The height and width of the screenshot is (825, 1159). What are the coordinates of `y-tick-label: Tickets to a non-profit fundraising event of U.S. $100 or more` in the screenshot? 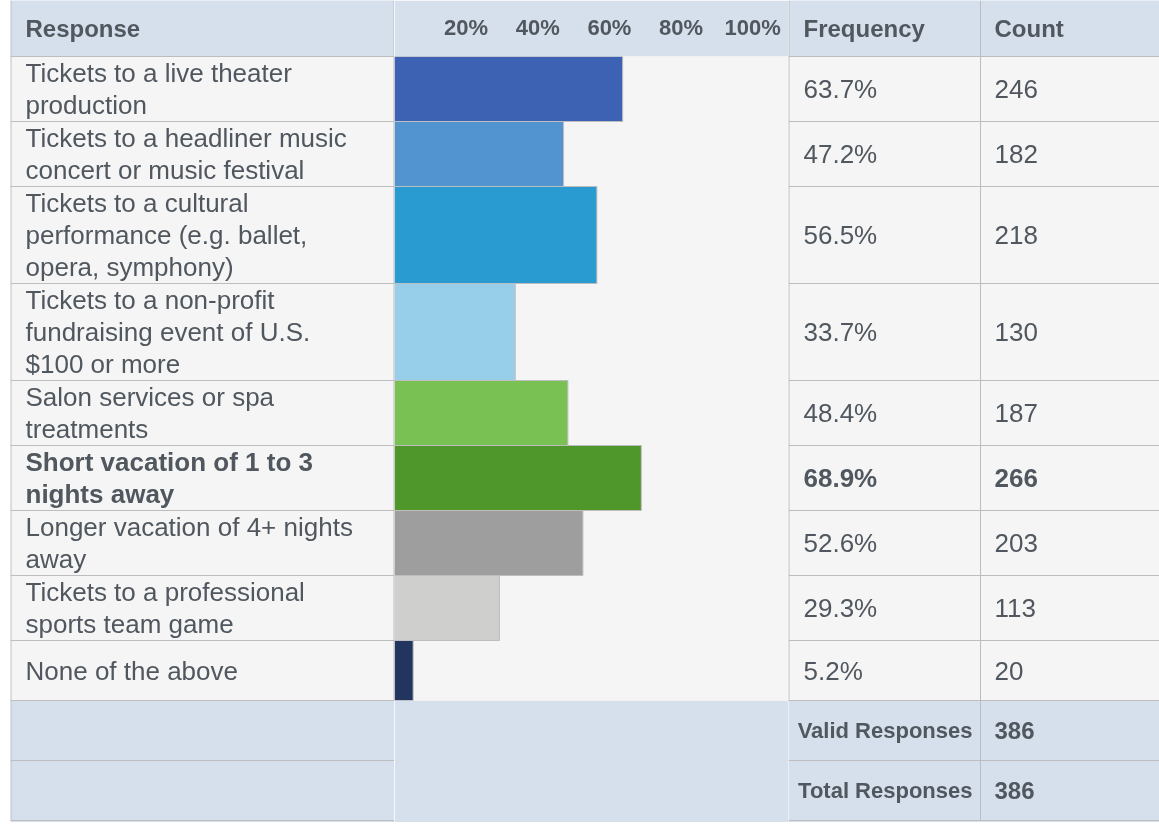 It's located at (168, 332).